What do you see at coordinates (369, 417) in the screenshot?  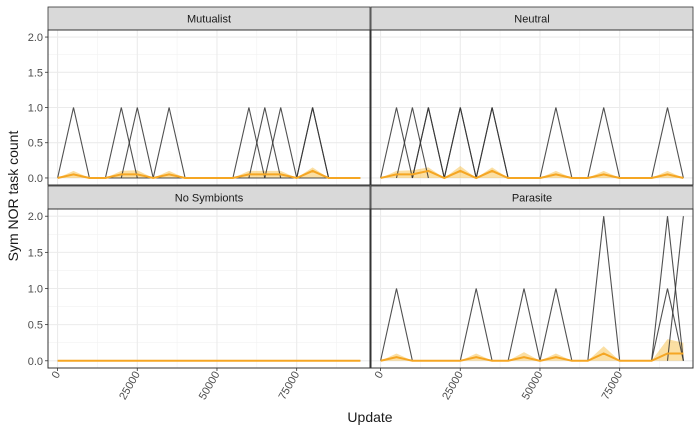 I see `x-axis-title: Update` at bounding box center [369, 417].